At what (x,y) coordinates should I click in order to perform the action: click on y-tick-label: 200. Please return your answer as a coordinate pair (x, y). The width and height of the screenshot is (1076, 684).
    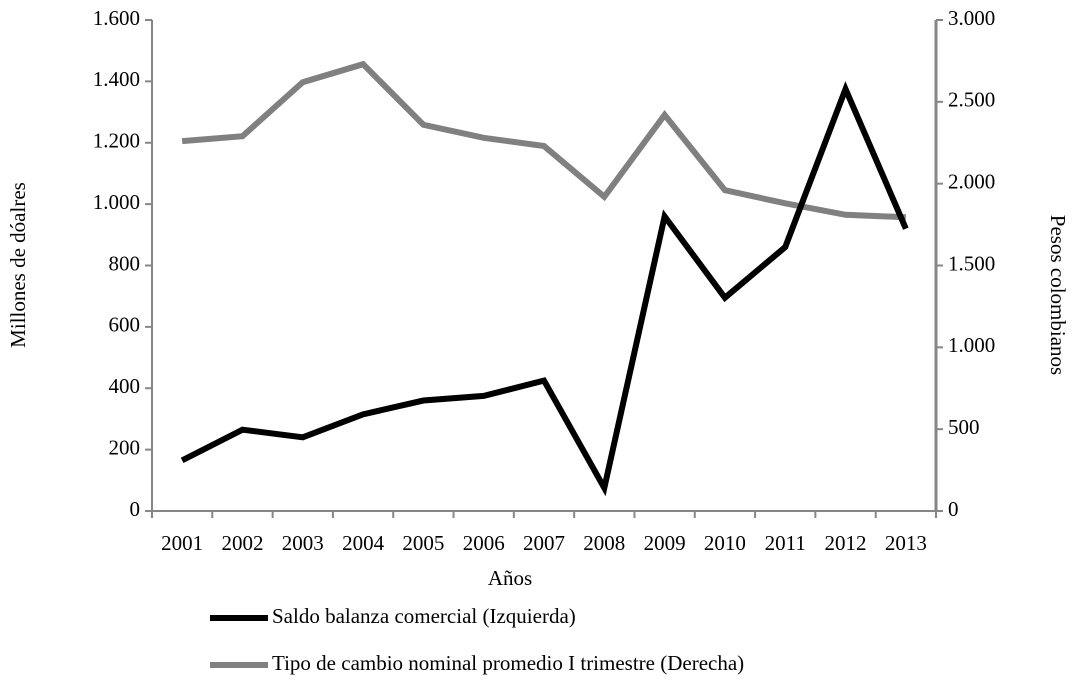
    Looking at the image, I should click on (125, 447).